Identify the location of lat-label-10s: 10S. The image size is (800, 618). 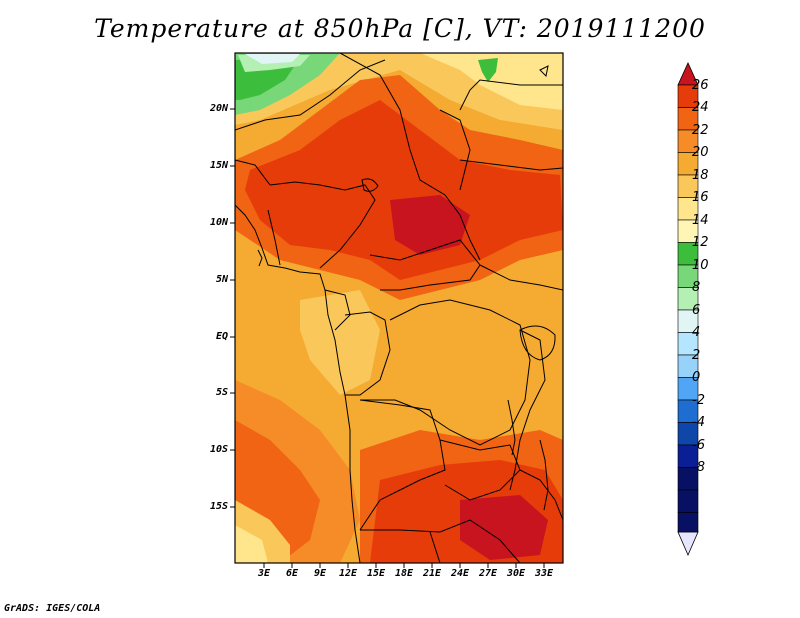
(218, 449).